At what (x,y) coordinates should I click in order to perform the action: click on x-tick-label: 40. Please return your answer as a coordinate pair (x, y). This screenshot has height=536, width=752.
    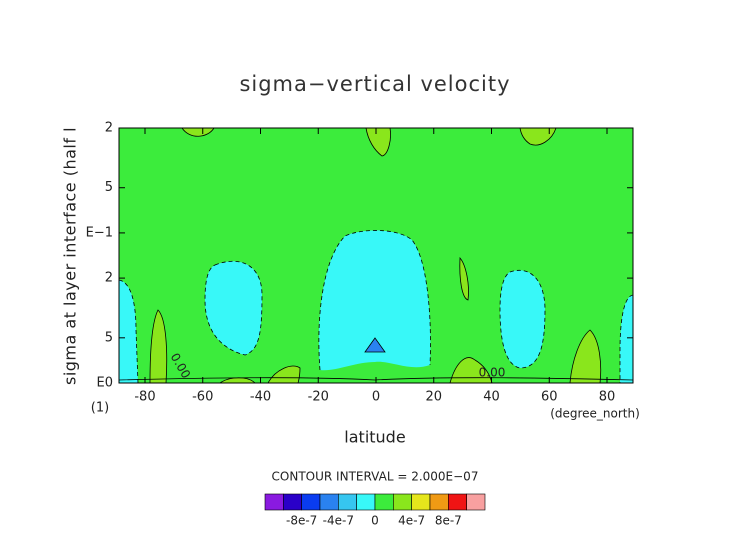
    Looking at the image, I should click on (491, 397).